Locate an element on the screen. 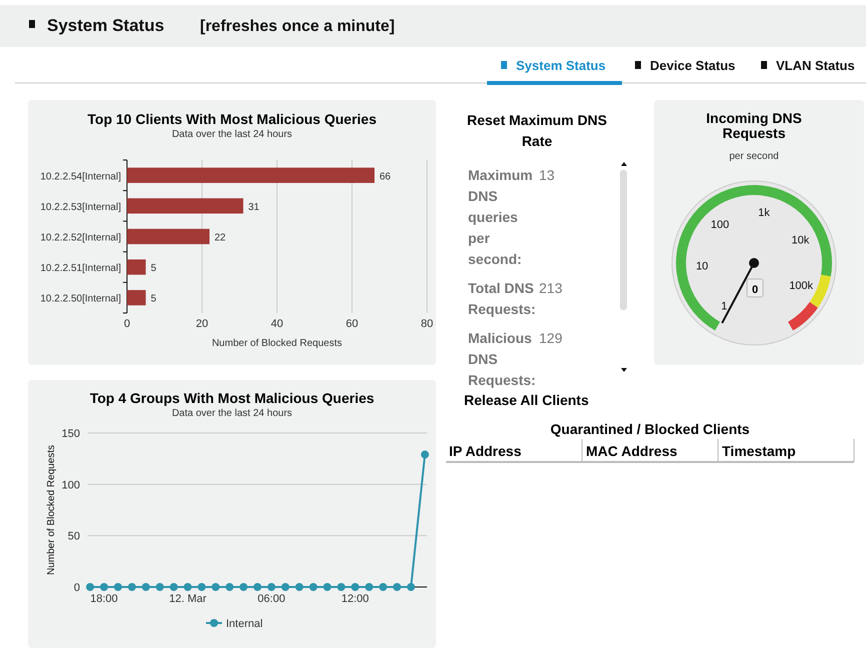 This screenshot has width=866, height=651. text: 10k is located at coordinates (800, 240).